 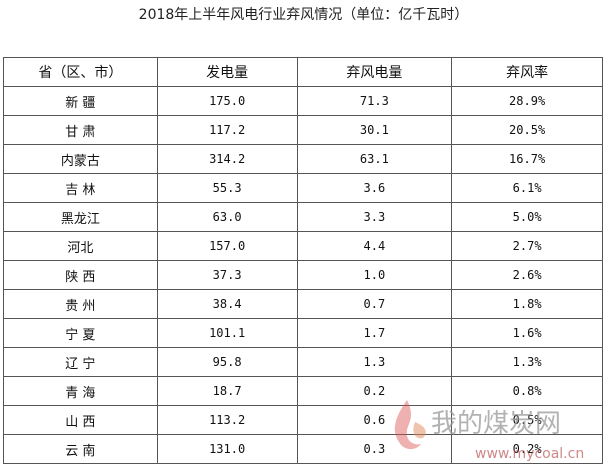 I want to click on table-row: 甘 肃 117.2 30.1 20.5%, so click(x=303, y=130).